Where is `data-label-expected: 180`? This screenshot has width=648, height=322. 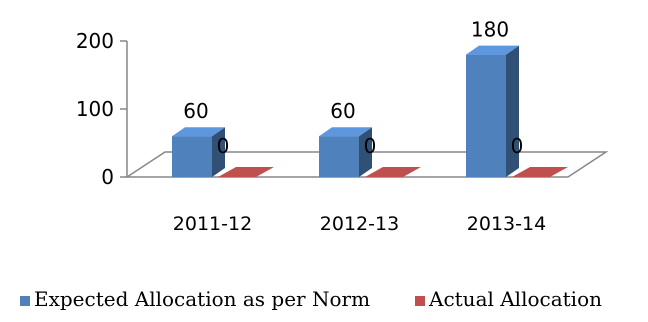 data-label-expected: 180 is located at coordinates (490, 30).